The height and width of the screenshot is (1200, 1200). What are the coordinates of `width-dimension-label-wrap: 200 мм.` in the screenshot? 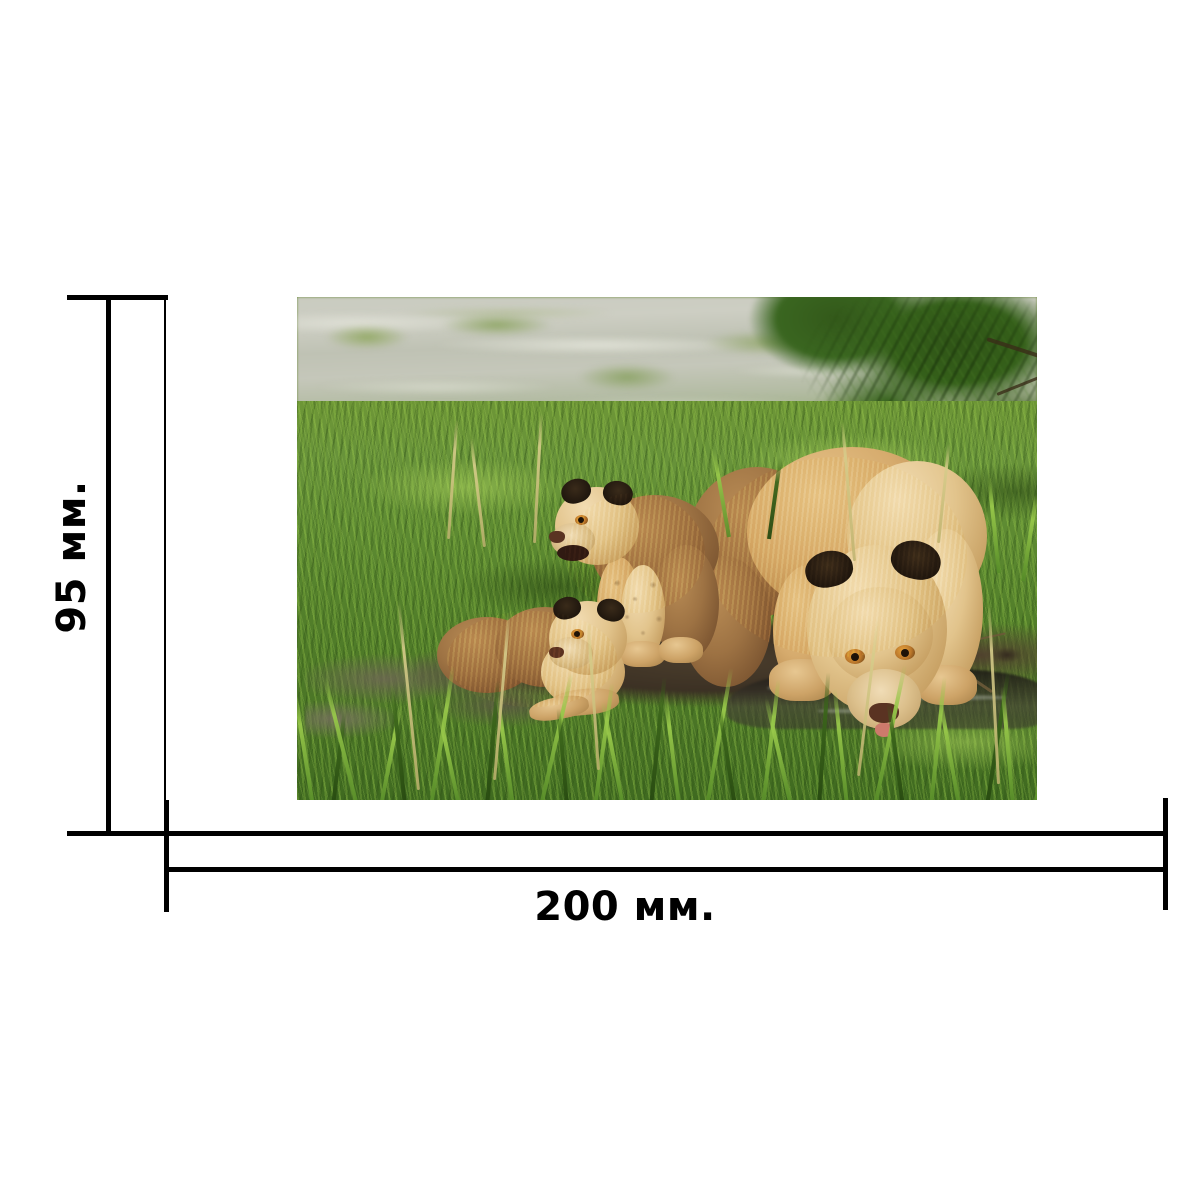 It's located at (600, 907).